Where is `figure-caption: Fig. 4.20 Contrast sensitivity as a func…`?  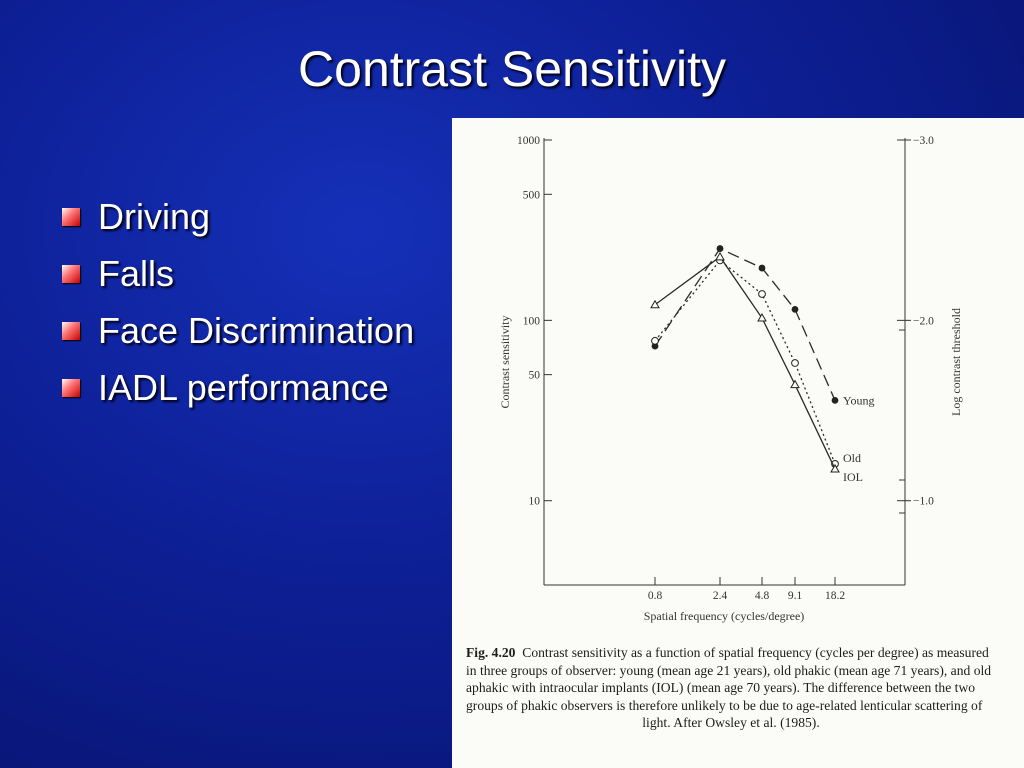 figure-caption: Fig. 4.20 Contrast sensitivity as a func… is located at coordinates (731, 688).